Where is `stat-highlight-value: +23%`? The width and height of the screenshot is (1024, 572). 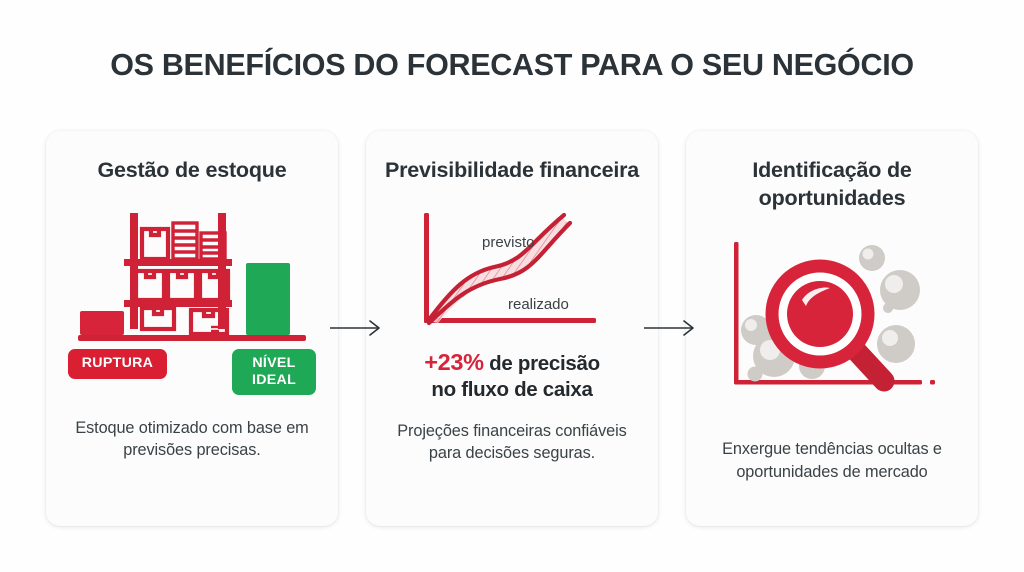 stat-highlight-value: +23% is located at coordinates (454, 361).